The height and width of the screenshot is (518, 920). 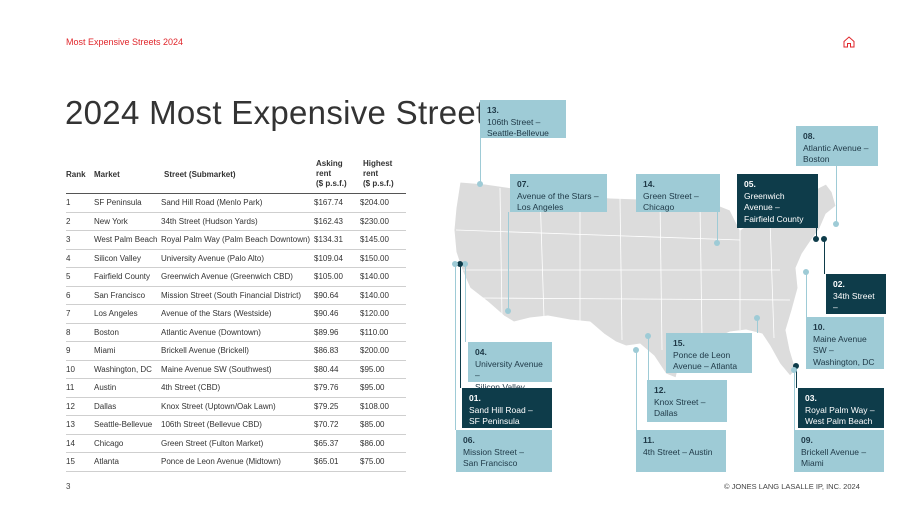 What do you see at coordinates (671, 195) in the screenshot?
I see `label-text: Green Street –` at bounding box center [671, 195].